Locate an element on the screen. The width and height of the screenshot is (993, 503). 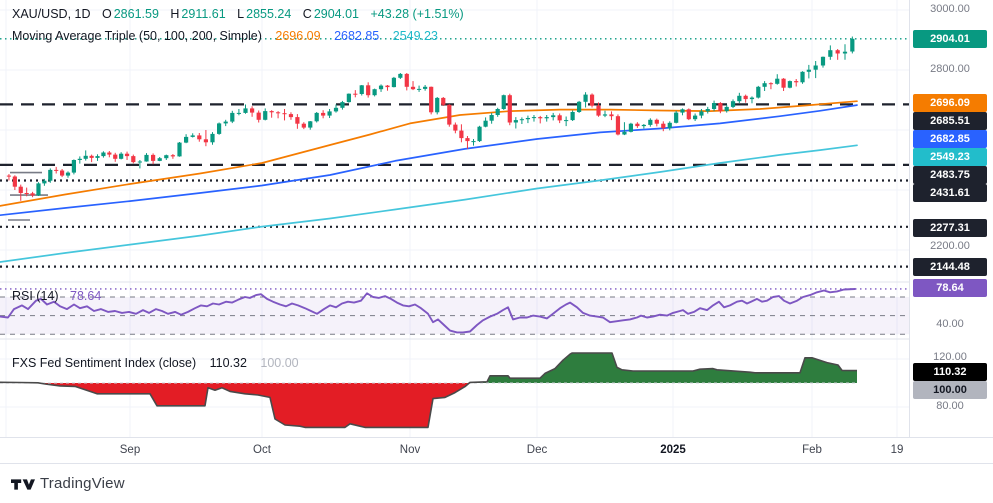
price-badge: 110.32 is located at coordinates (950, 372).